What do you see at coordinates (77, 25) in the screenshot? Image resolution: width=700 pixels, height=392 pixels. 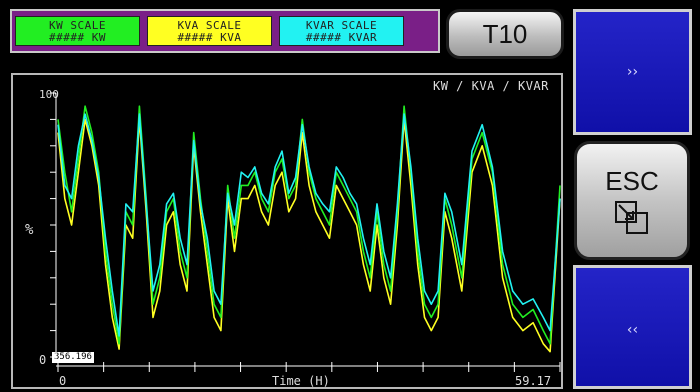 I see `kw-scale-title: KW SCALE` at bounding box center [77, 25].